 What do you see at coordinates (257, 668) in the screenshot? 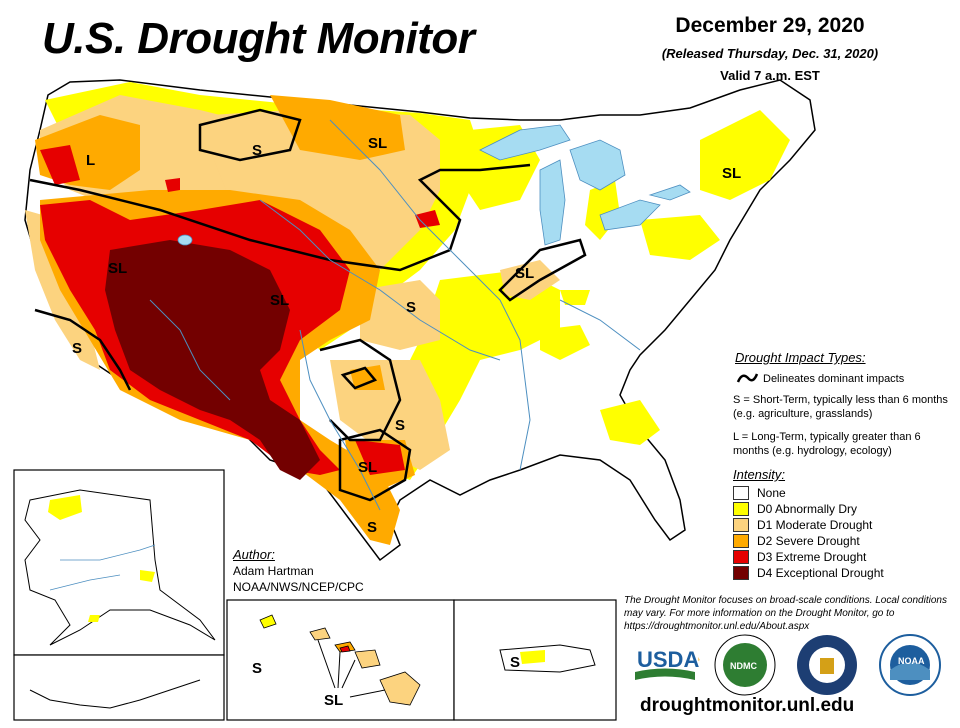
I see `map-label-s-hawaii: S` at bounding box center [257, 668].